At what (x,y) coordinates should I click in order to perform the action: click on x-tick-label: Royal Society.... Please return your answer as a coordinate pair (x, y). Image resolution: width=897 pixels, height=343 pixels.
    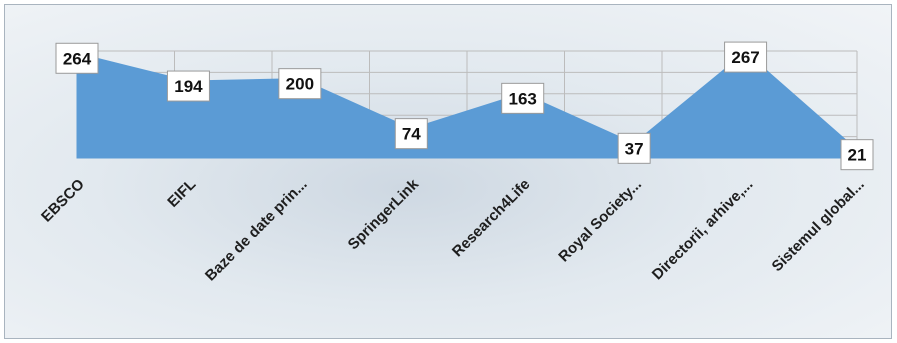
    Looking at the image, I should click on (600, 221).